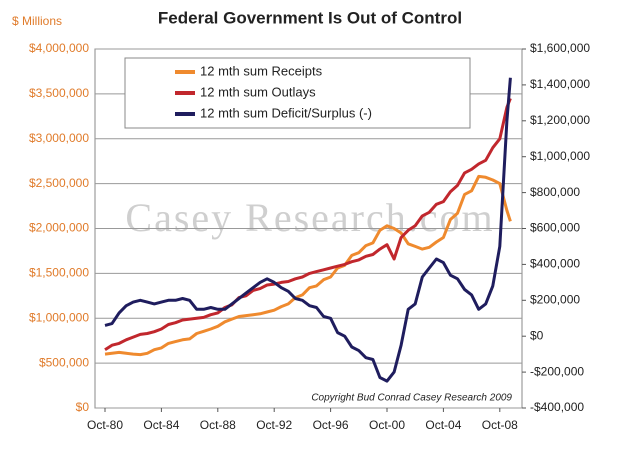 This screenshot has width=620, height=451. I want to click on legend-box, so click(297, 93).